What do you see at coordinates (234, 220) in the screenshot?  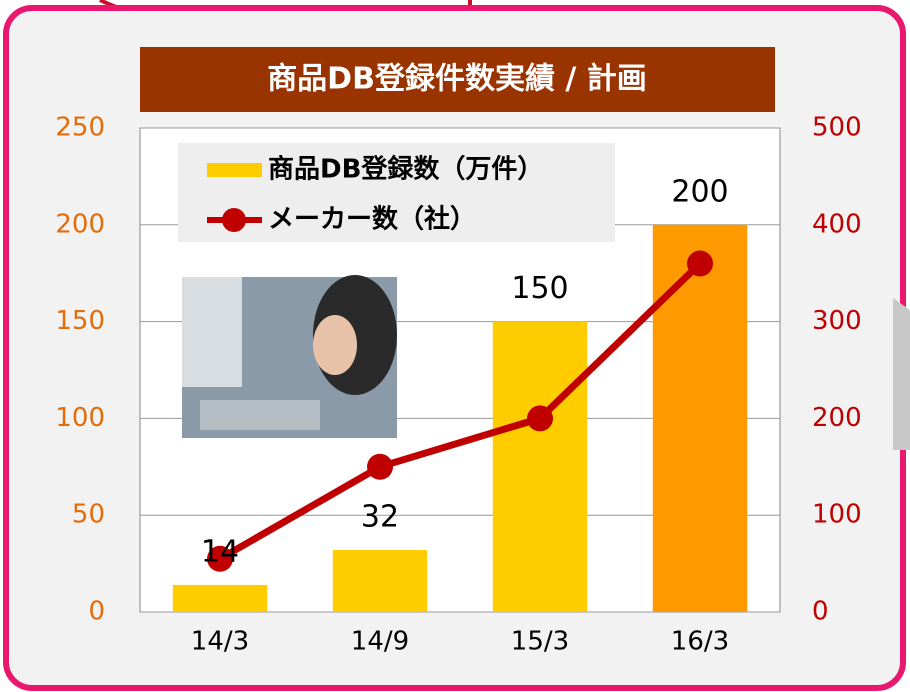 I see `legend-swatch-point` at bounding box center [234, 220].